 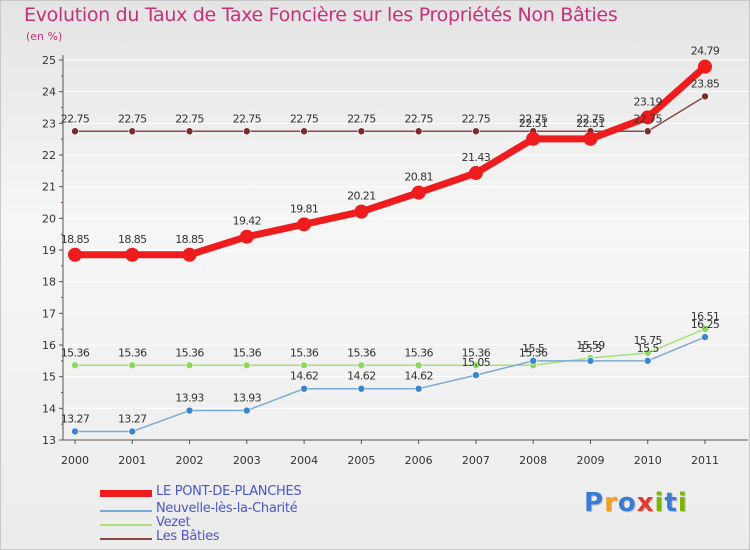 What do you see at coordinates (647, 101) in the screenshot?
I see `data-label: 23.19` at bounding box center [647, 101].